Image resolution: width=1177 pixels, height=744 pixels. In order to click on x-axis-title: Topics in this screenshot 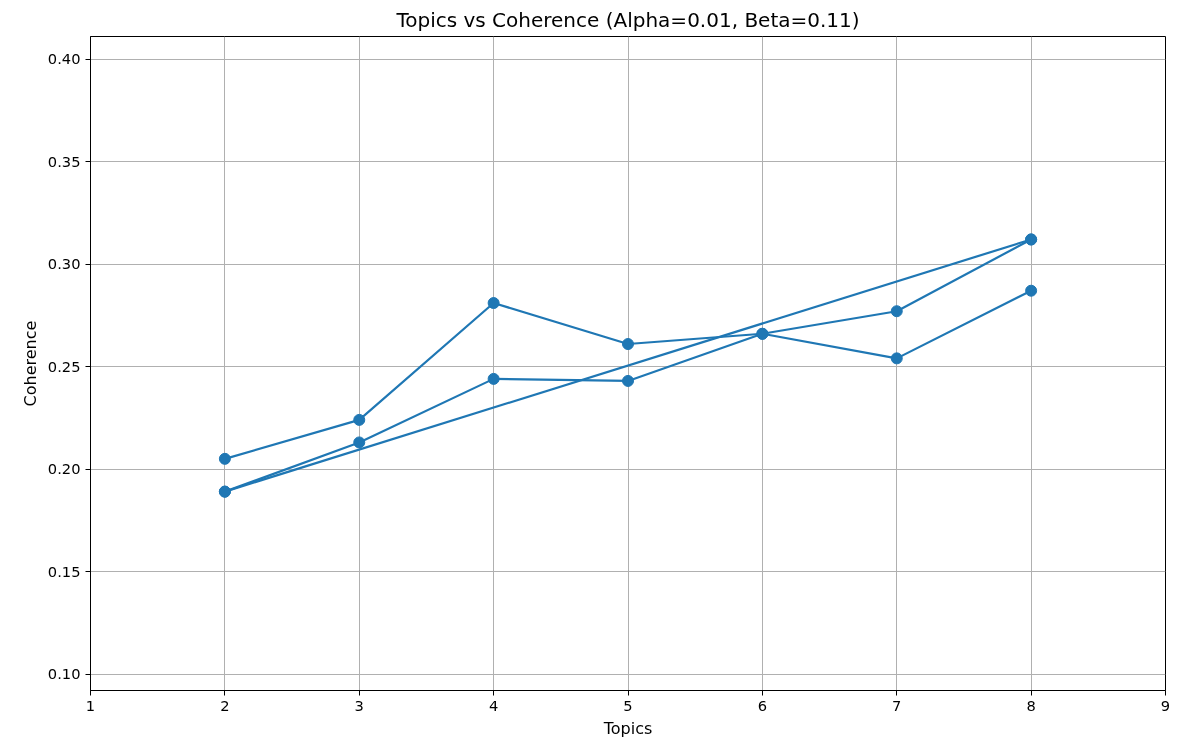, I will do `click(627, 728)`.